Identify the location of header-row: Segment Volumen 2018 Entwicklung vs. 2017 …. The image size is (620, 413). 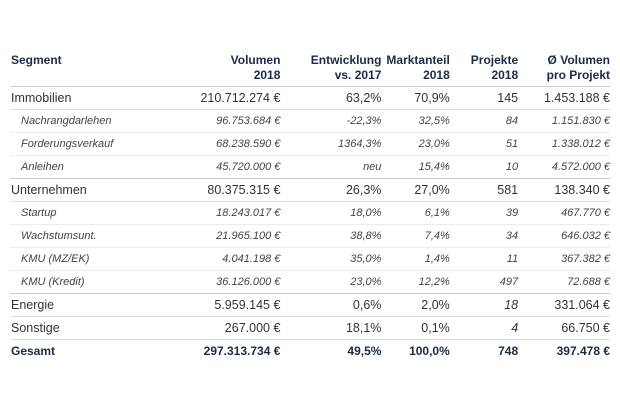
(310, 69).